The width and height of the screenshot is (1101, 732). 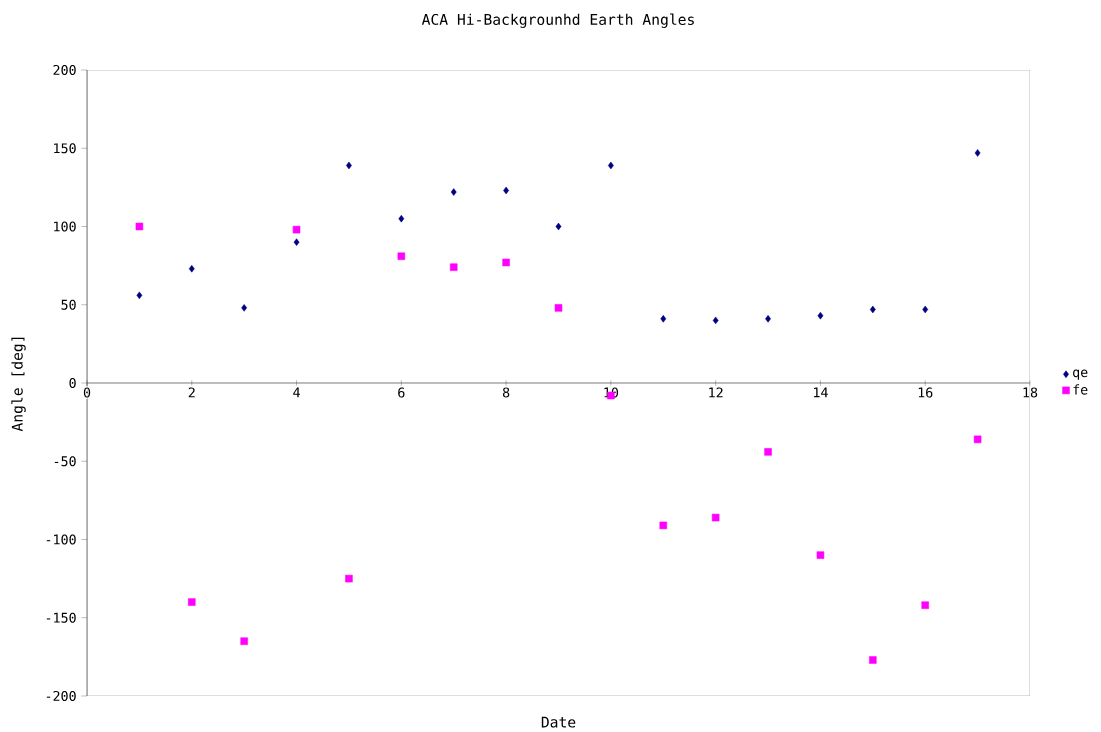 I want to click on legend-label: fe, so click(x=1080, y=389).